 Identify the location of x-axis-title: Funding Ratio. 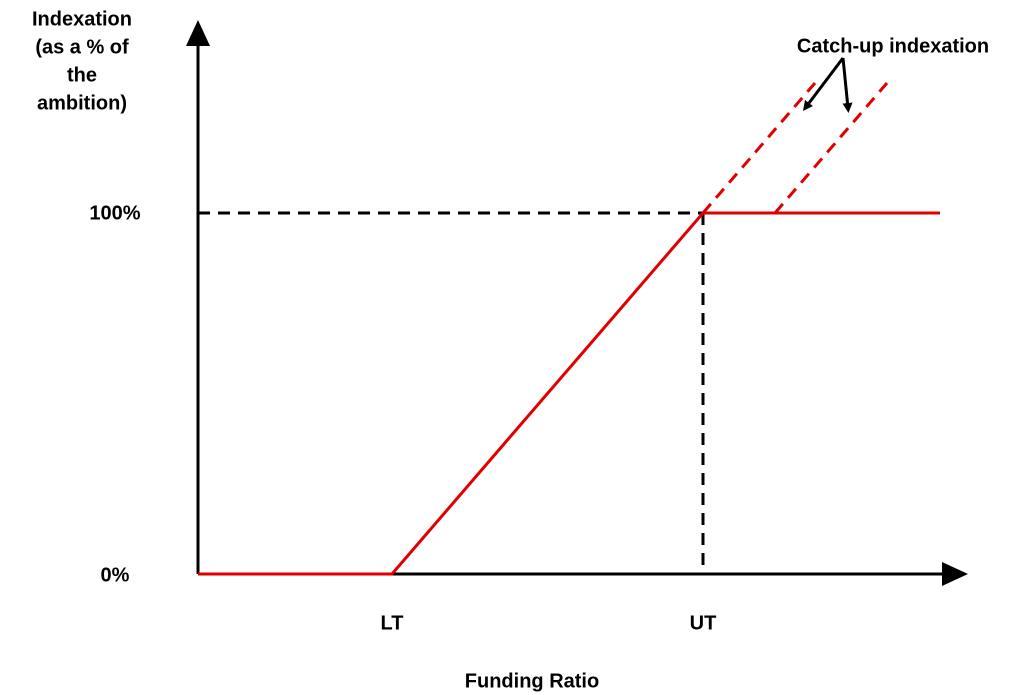
(532, 681).